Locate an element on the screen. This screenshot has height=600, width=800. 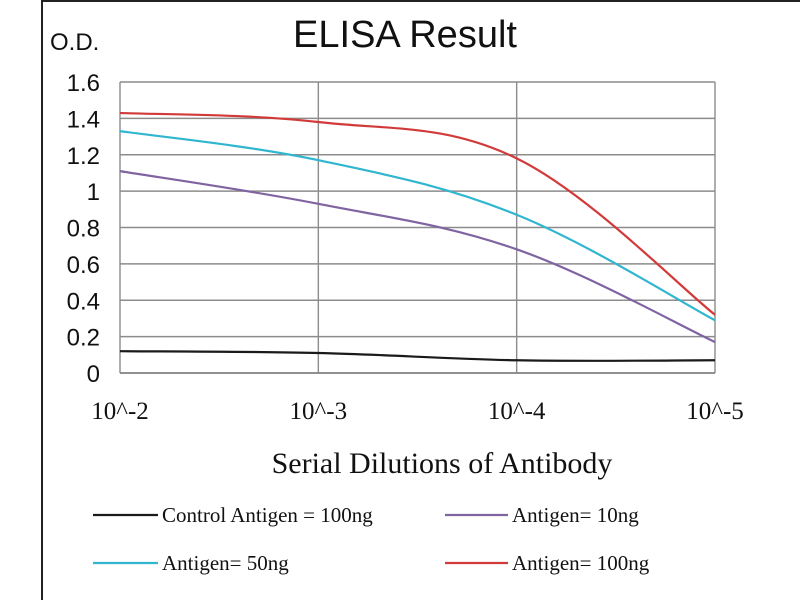
y-tick-label: 0.8 is located at coordinates (83, 229).